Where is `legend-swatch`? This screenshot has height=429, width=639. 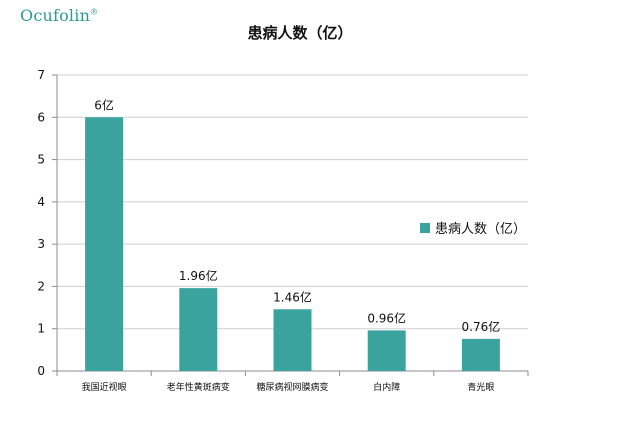 legend-swatch is located at coordinates (425, 228).